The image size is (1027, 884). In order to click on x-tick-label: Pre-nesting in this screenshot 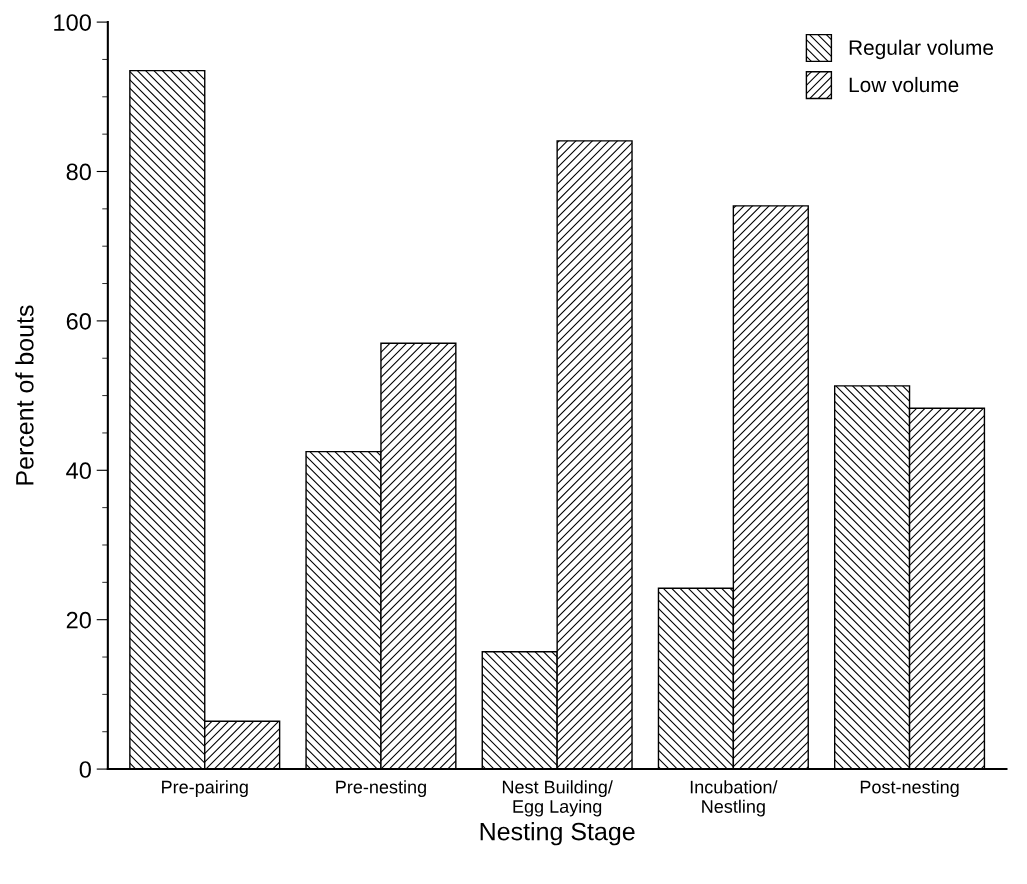, I will do `click(381, 789)`.